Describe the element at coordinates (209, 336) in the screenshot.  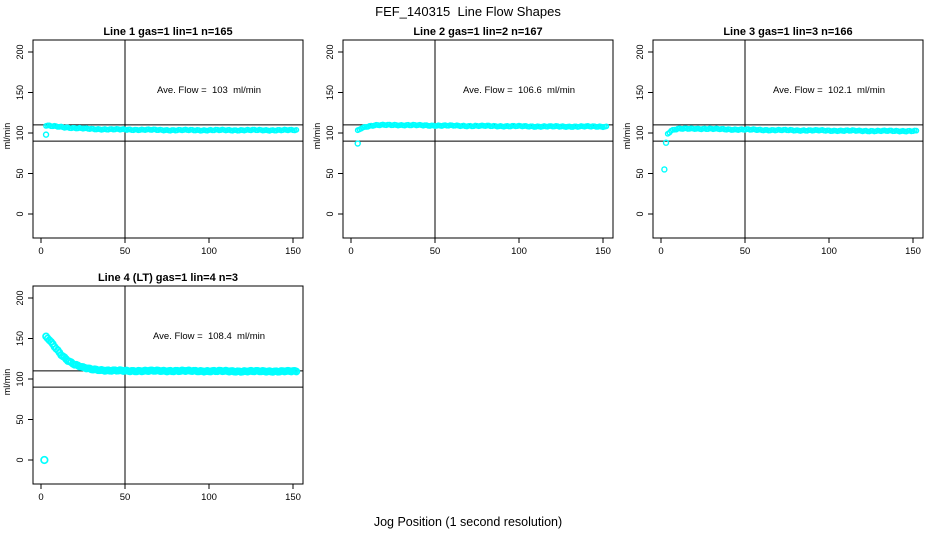
I see `ave-flow-annotation: Ave. Flow = 108.4 ml/min` at that location.